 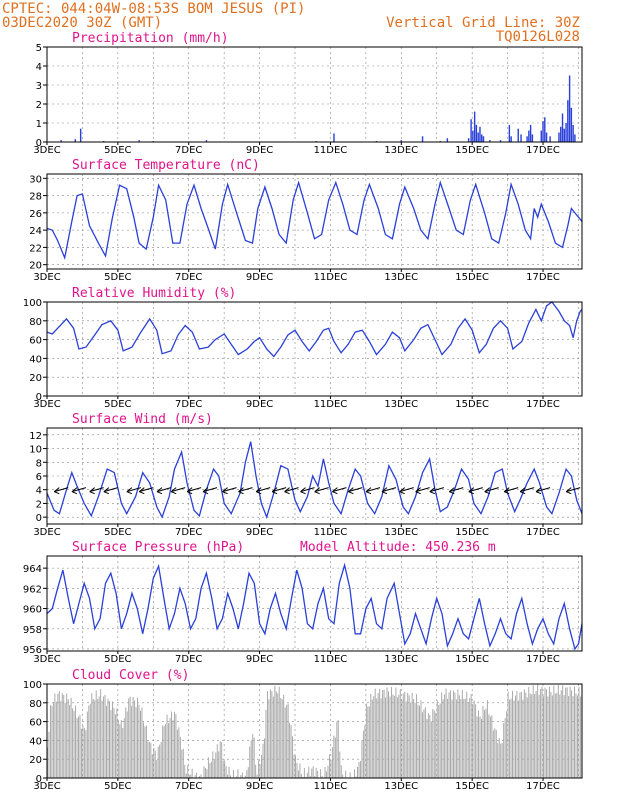 I want to click on wind-xtick-label: 11DEC, so click(x=331, y=532).